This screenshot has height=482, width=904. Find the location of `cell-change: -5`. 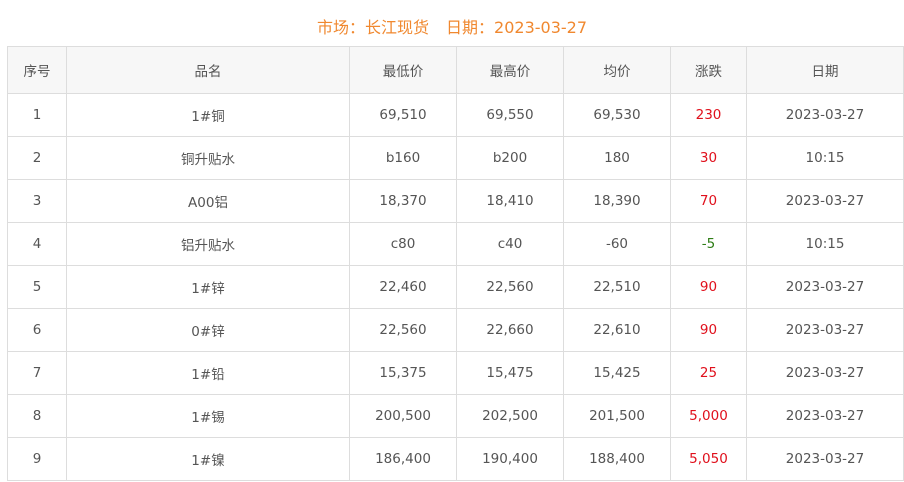

cell-change: -5 is located at coordinates (708, 244).